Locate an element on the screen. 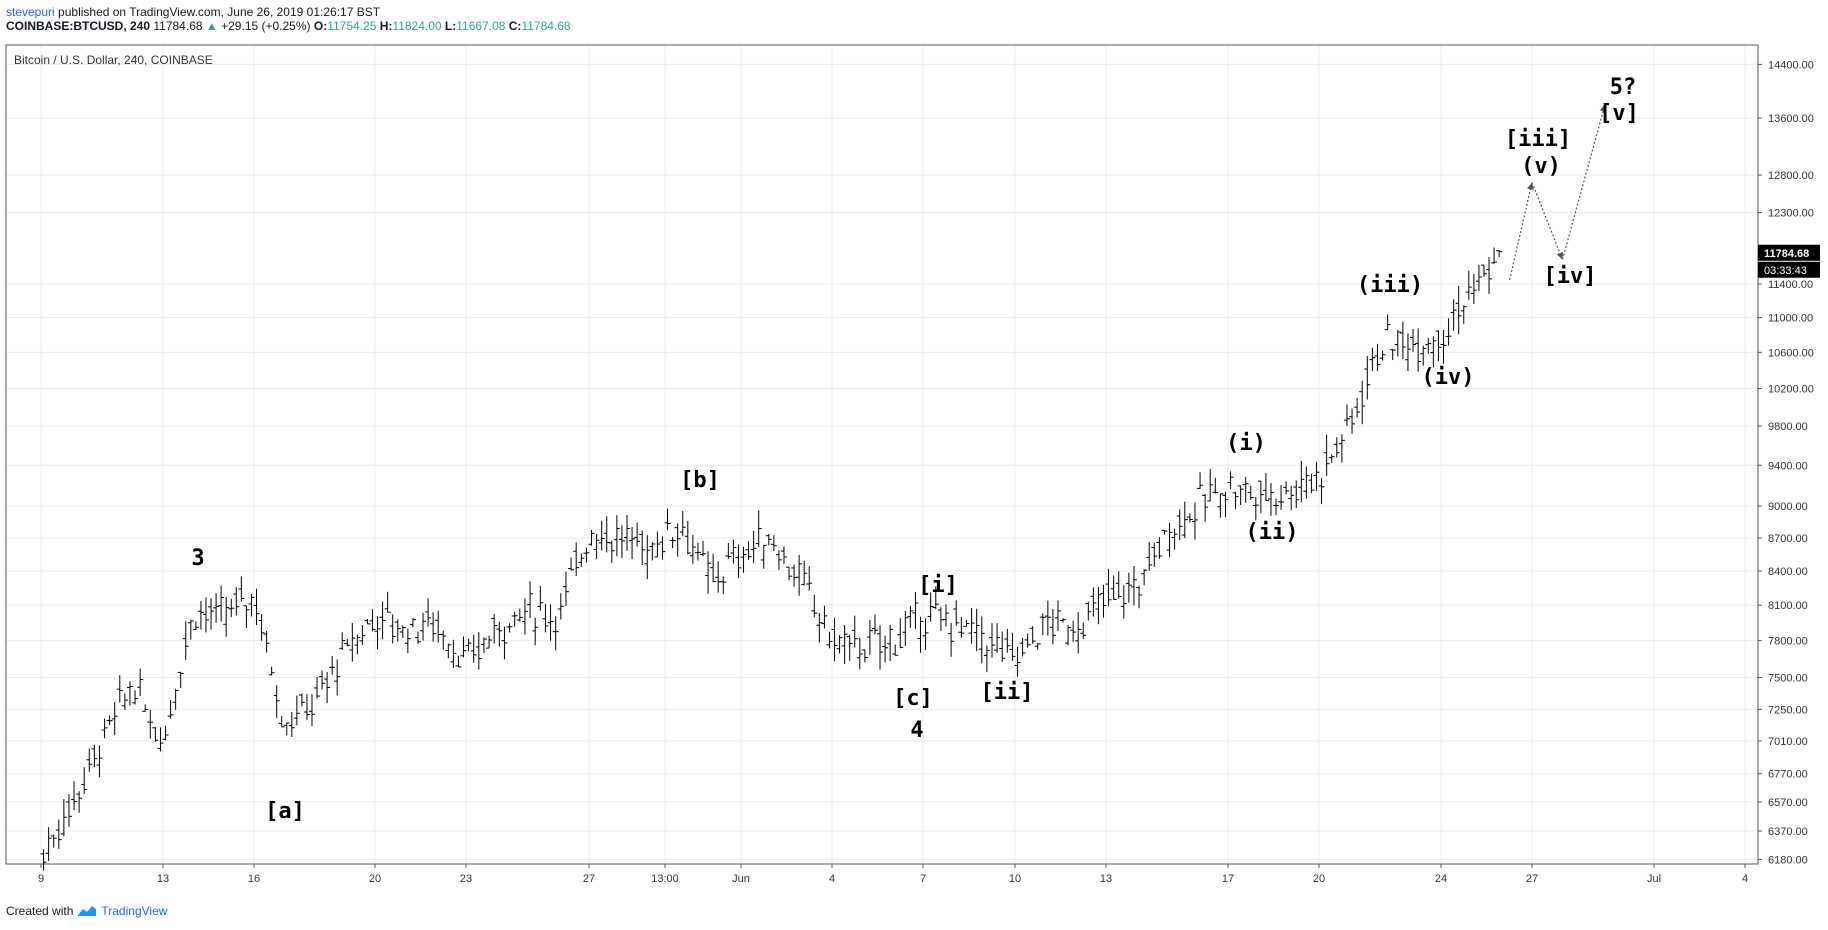 This screenshot has height=930, width=1828. up-triangle-icon: ▲ is located at coordinates (211, 26).